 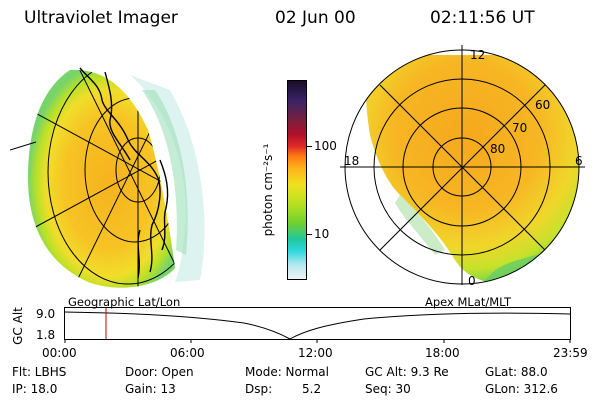 I want to click on right-panel-label: Apex MLat/MLT, so click(x=468, y=302).